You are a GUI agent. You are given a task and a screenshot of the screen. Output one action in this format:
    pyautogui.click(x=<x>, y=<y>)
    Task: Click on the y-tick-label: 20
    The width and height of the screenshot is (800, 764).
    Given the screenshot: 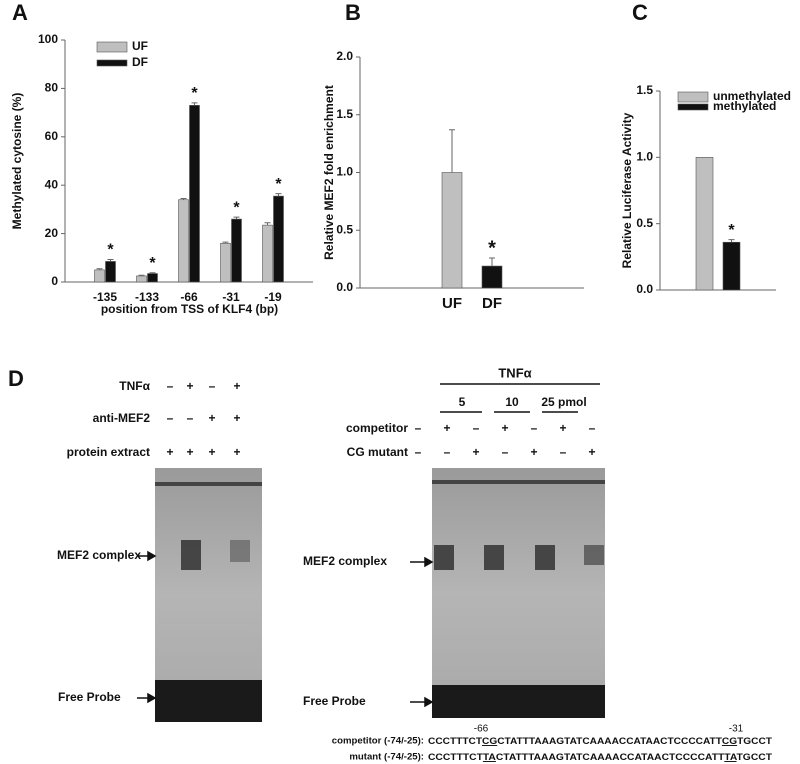 What is the action you would take?
    pyautogui.click(x=52, y=233)
    